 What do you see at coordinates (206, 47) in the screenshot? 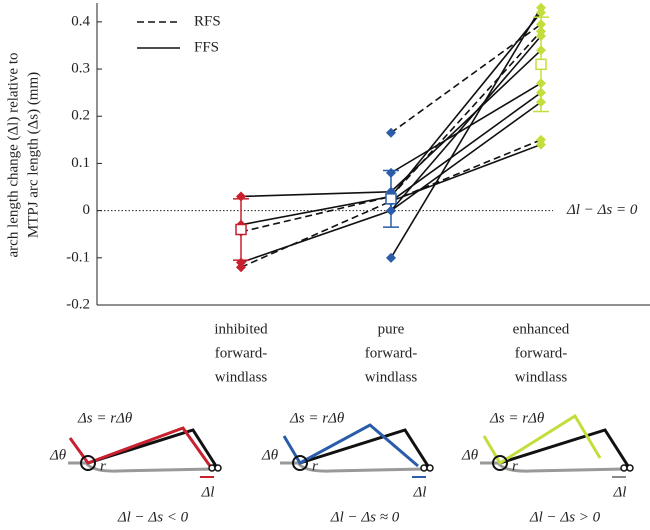
I see `legend-label: FFS` at bounding box center [206, 47].